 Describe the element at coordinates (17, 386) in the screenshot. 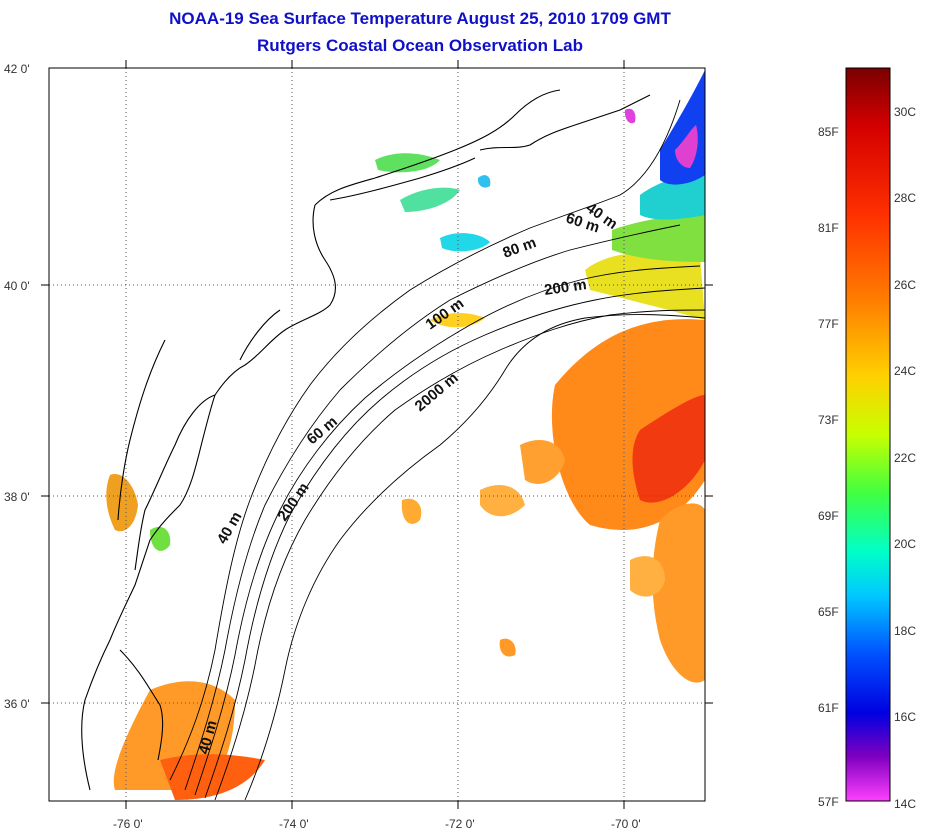

I see `lat-tick-labels: 42 0' 40 0' 38 0' 36 0'` at that location.